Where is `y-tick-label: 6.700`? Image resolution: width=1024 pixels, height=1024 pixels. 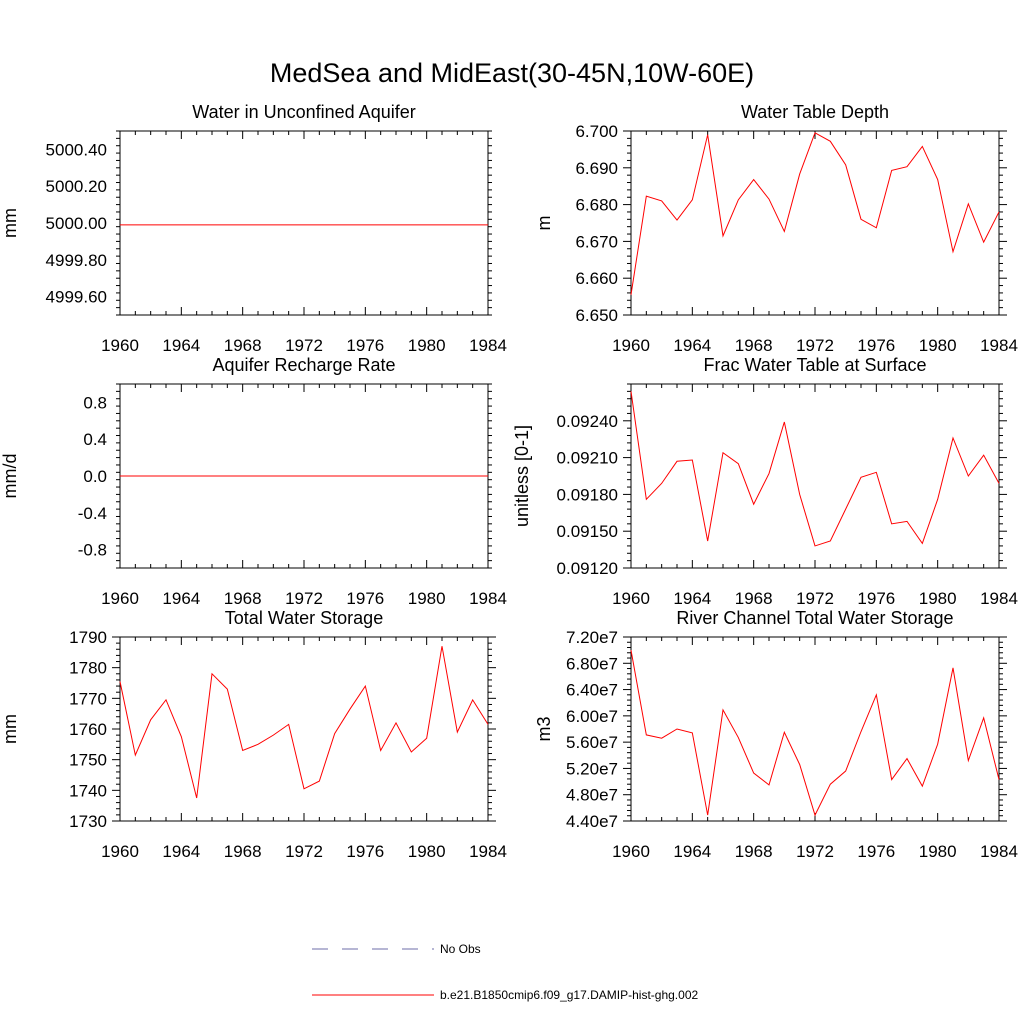 y-tick-label: 6.700 is located at coordinates (596, 131).